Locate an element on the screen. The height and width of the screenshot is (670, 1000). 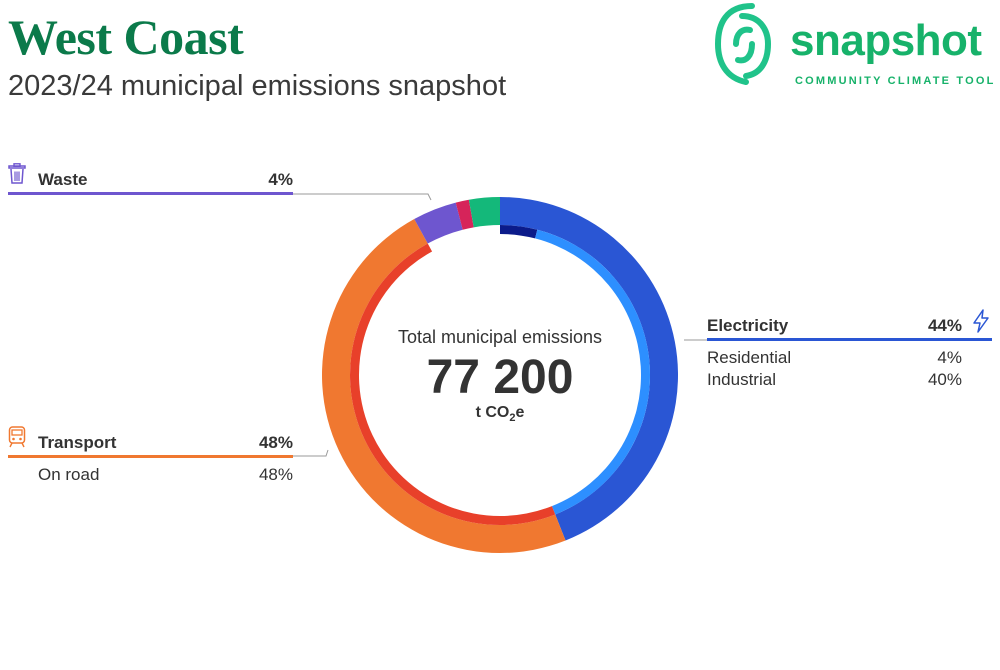
transport-leader-line is located at coordinates (311, 453).